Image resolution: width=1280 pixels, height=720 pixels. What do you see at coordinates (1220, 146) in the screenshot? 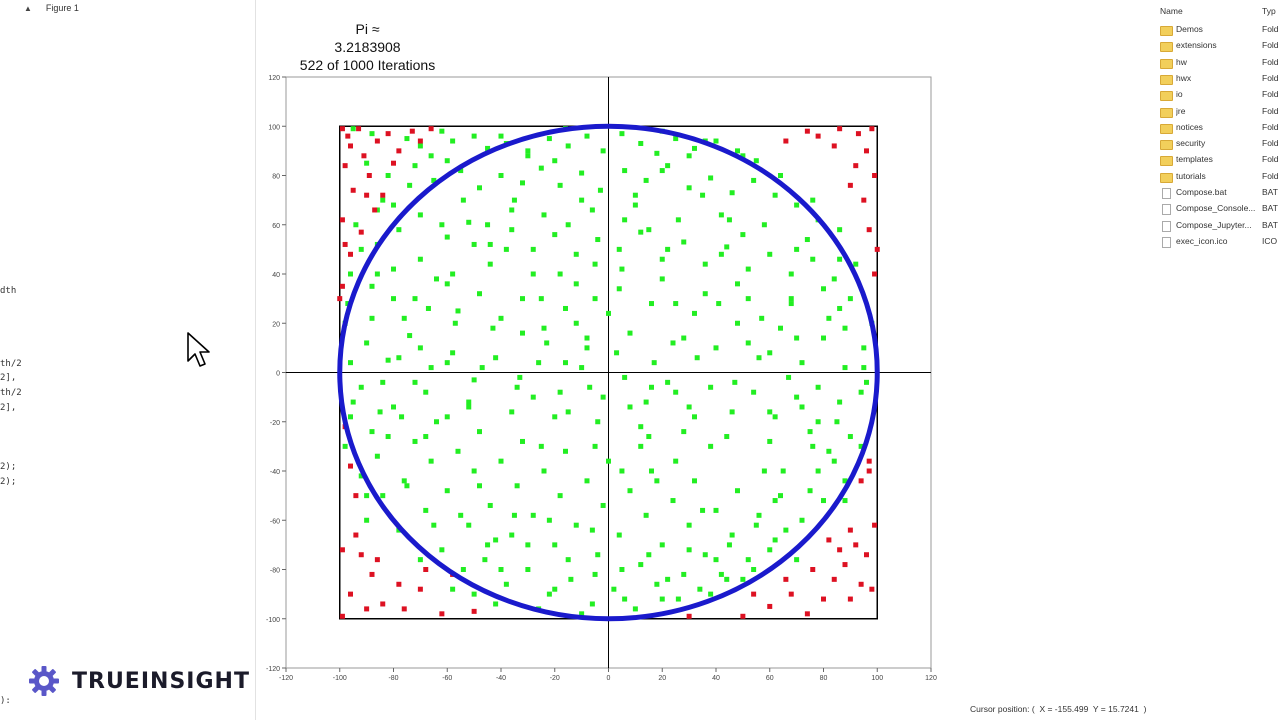
I see `file-list-item: security Fold` at bounding box center [1220, 146].